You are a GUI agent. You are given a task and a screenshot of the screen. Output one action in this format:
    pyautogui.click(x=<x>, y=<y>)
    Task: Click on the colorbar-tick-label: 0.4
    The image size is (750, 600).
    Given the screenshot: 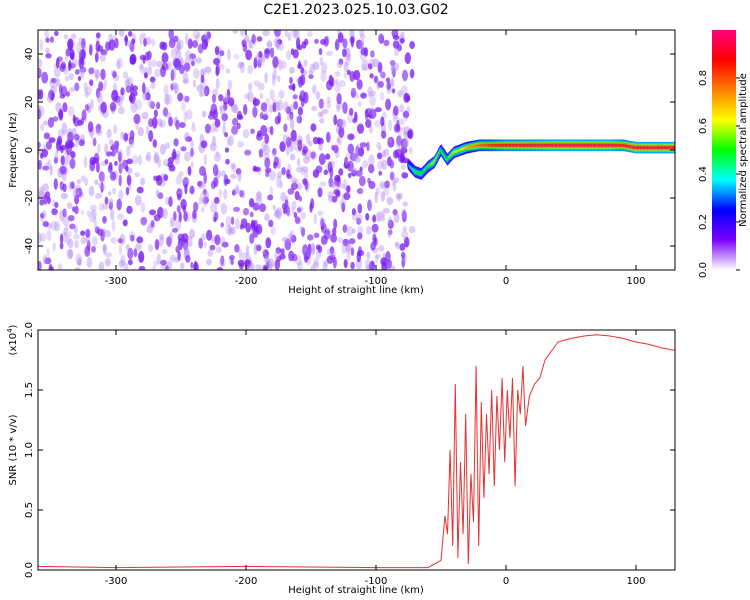 What is the action you would take?
    pyautogui.click(x=703, y=174)
    